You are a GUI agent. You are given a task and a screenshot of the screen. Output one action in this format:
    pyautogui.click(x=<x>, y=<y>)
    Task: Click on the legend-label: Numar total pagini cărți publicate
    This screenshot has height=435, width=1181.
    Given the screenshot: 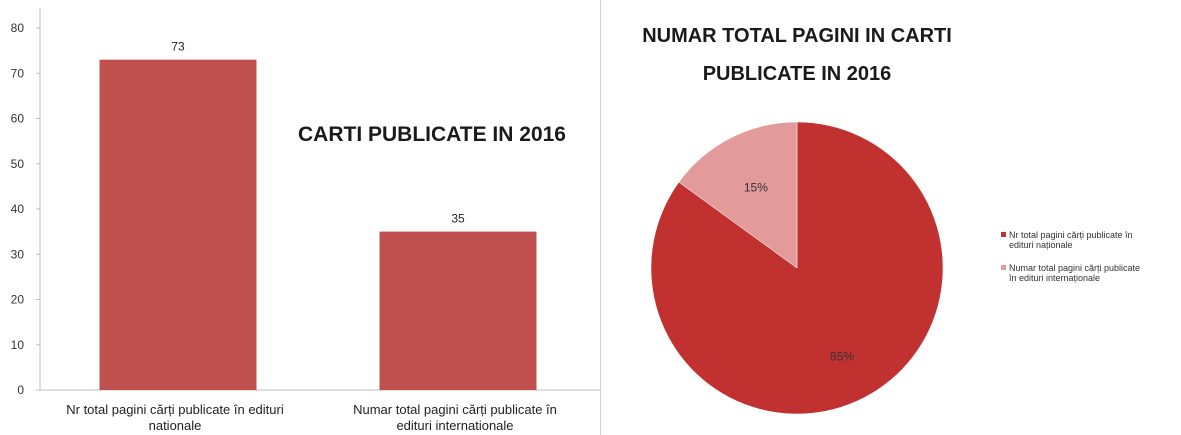 What is the action you would take?
    pyautogui.click(x=1074, y=268)
    